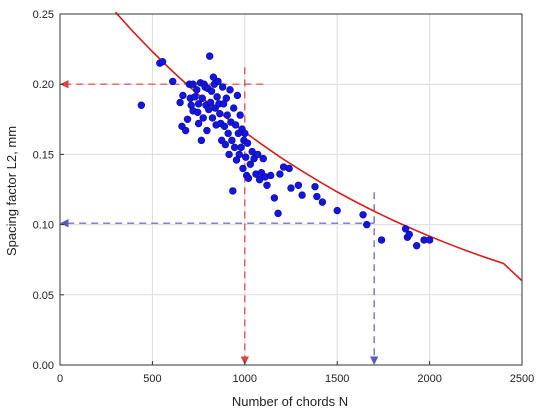 The image size is (550, 417). Describe the element at coordinates (43, 155) in the screenshot. I see `y-tick-label: 0.15` at that location.